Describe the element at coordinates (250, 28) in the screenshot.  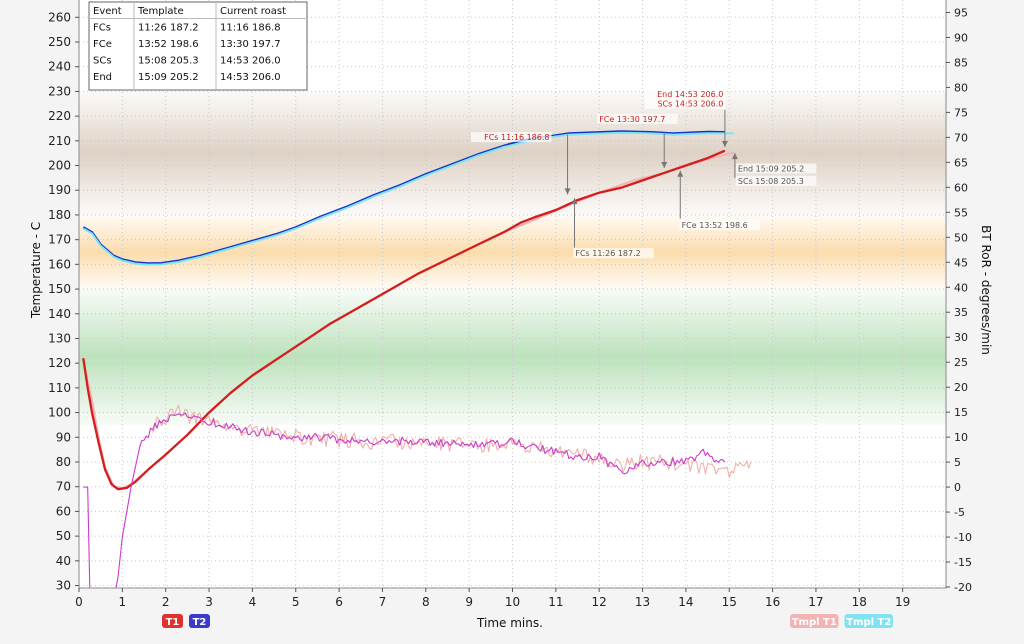
I see `events-table-cell: 11:16 186.8` at that location.